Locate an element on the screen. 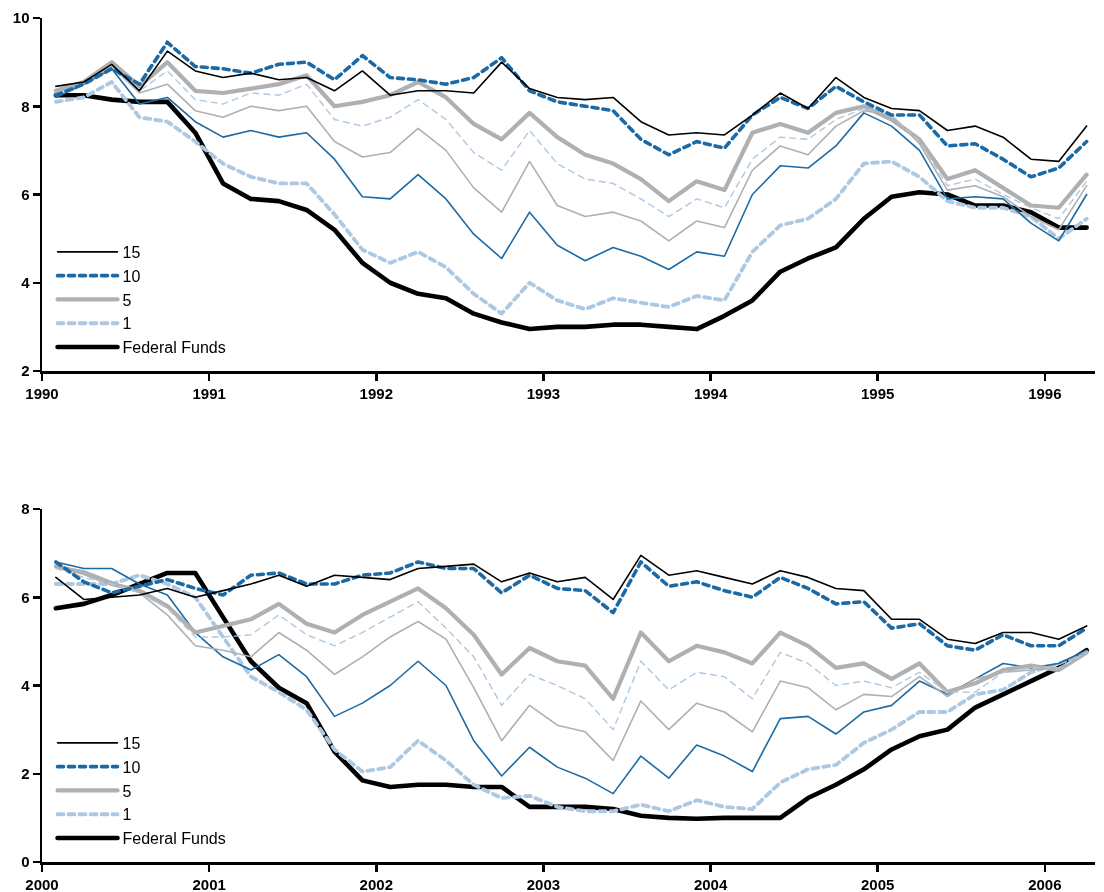 This screenshot has width=1104, height=892. x-tick-label: 2005 is located at coordinates (878, 883).